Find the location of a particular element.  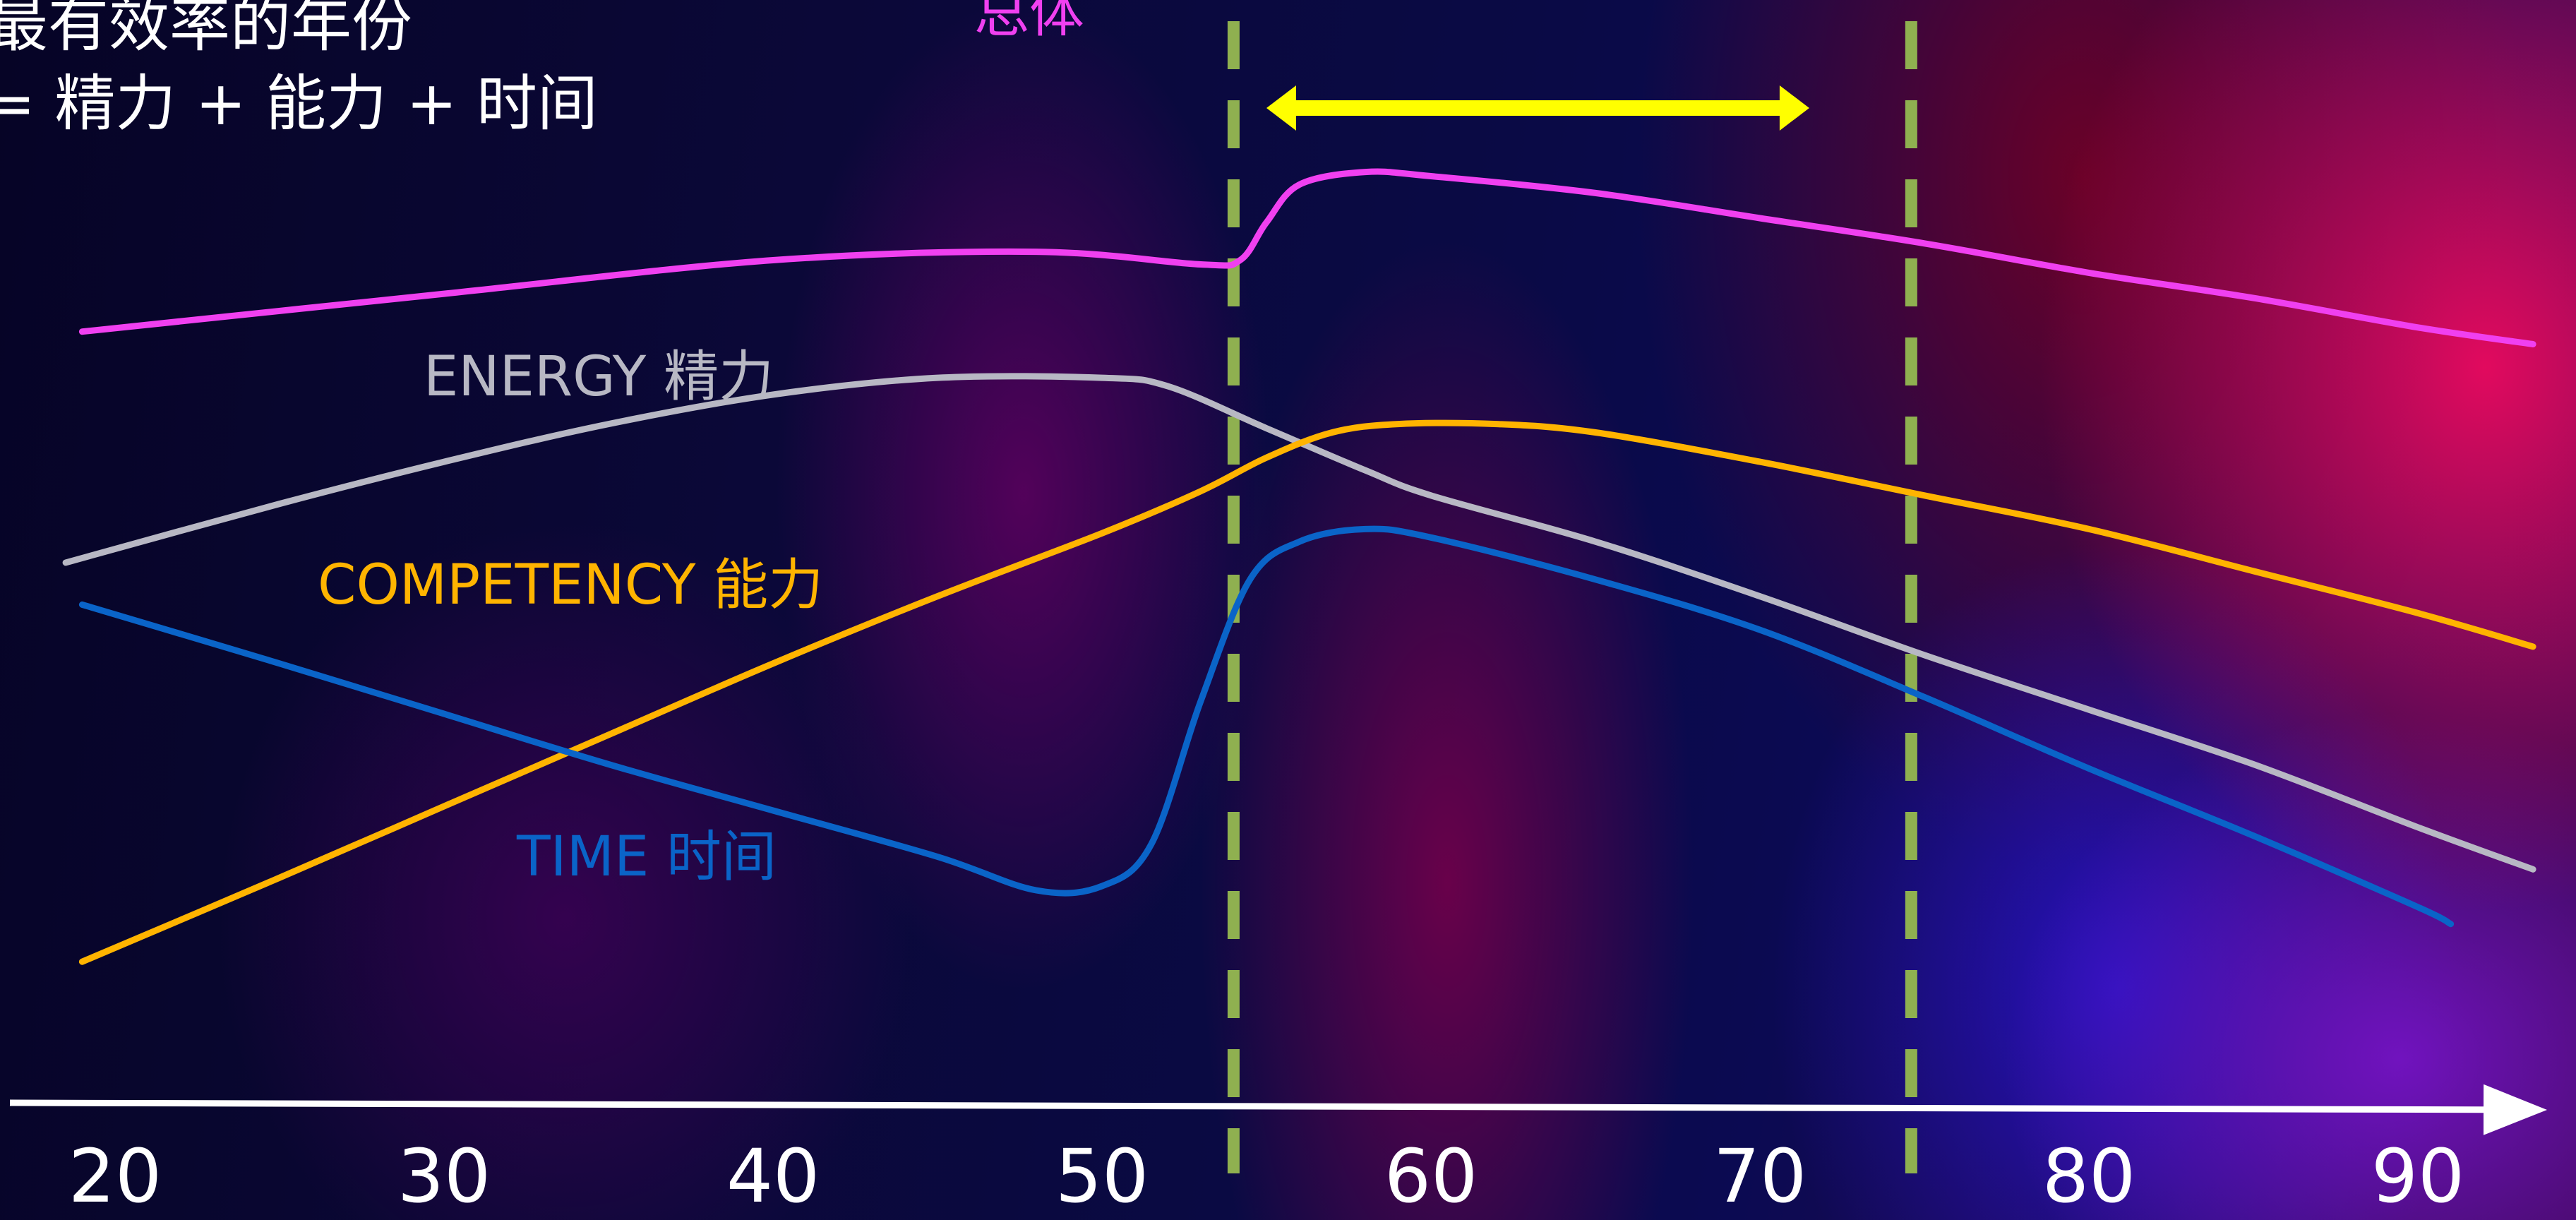

optimal-range-arrow is located at coordinates (1537, 108).